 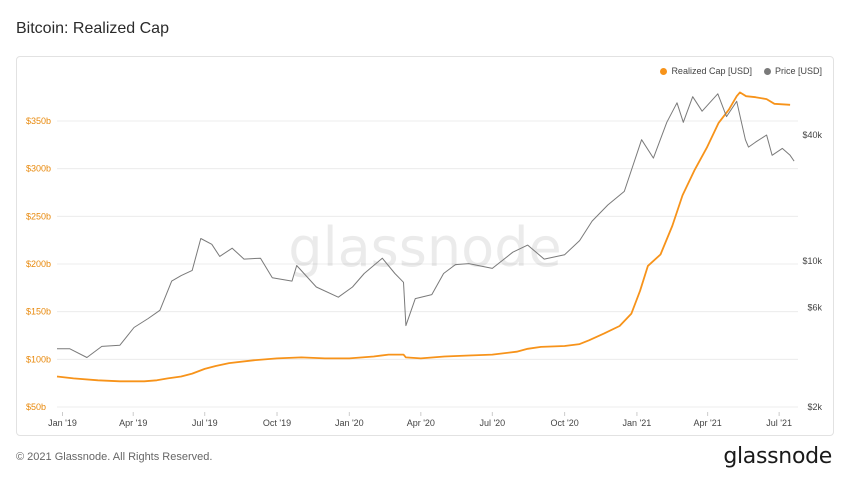 I want to click on x-tick-label: Jul '20, so click(x=492, y=423).